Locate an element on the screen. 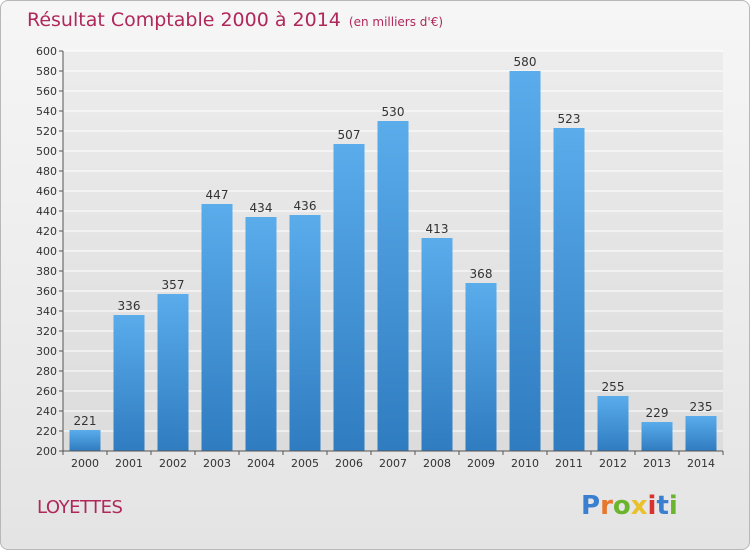 The image size is (750, 550). y-tick-label: 380 is located at coordinates (46, 271).